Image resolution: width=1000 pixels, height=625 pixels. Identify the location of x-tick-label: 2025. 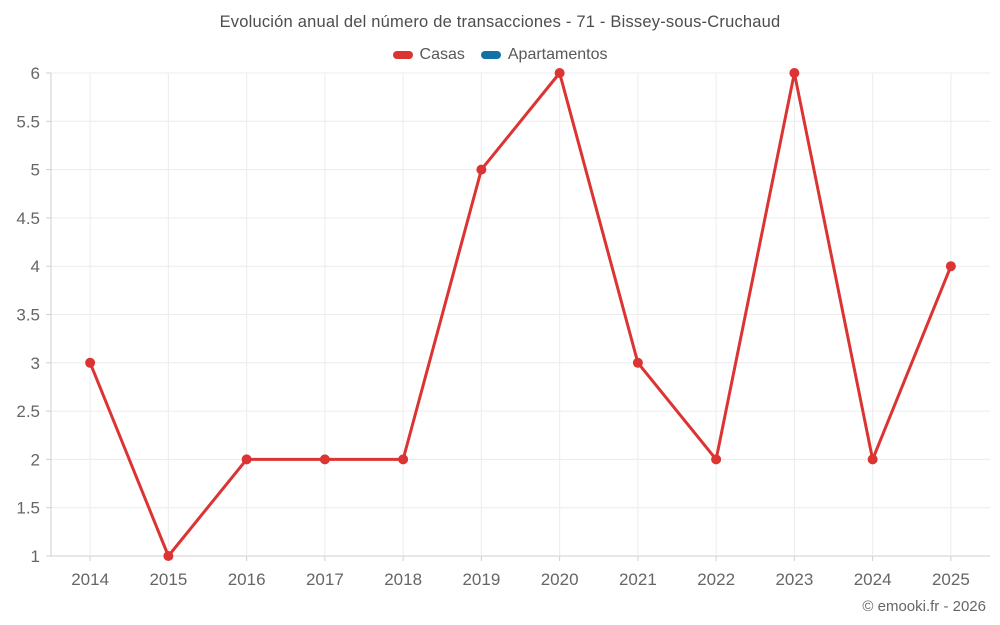
(951, 579).